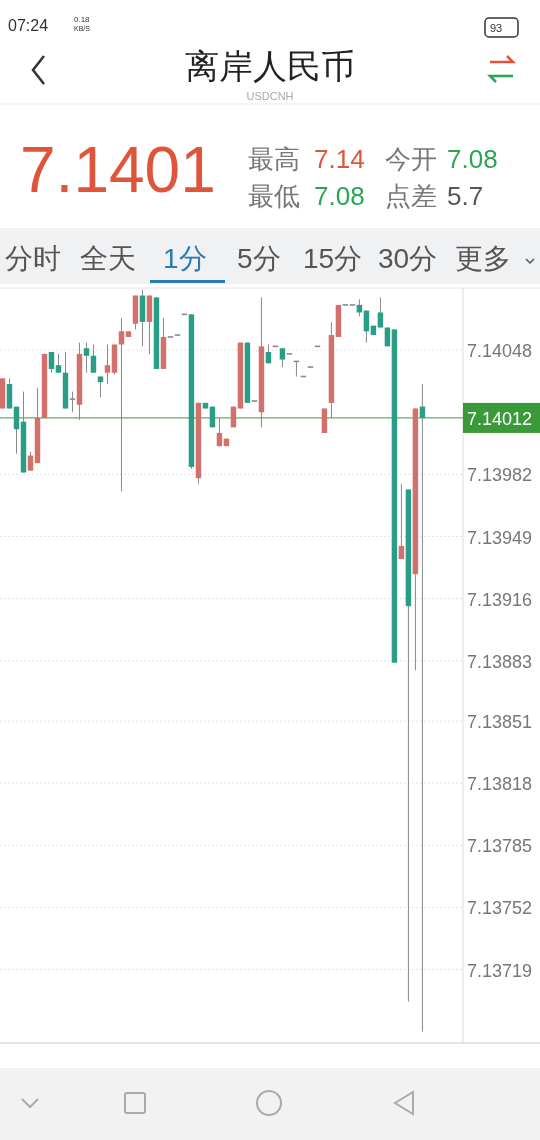  What do you see at coordinates (500, 351) in the screenshot?
I see `ytick: 7.14048` at bounding box center [500, 351].